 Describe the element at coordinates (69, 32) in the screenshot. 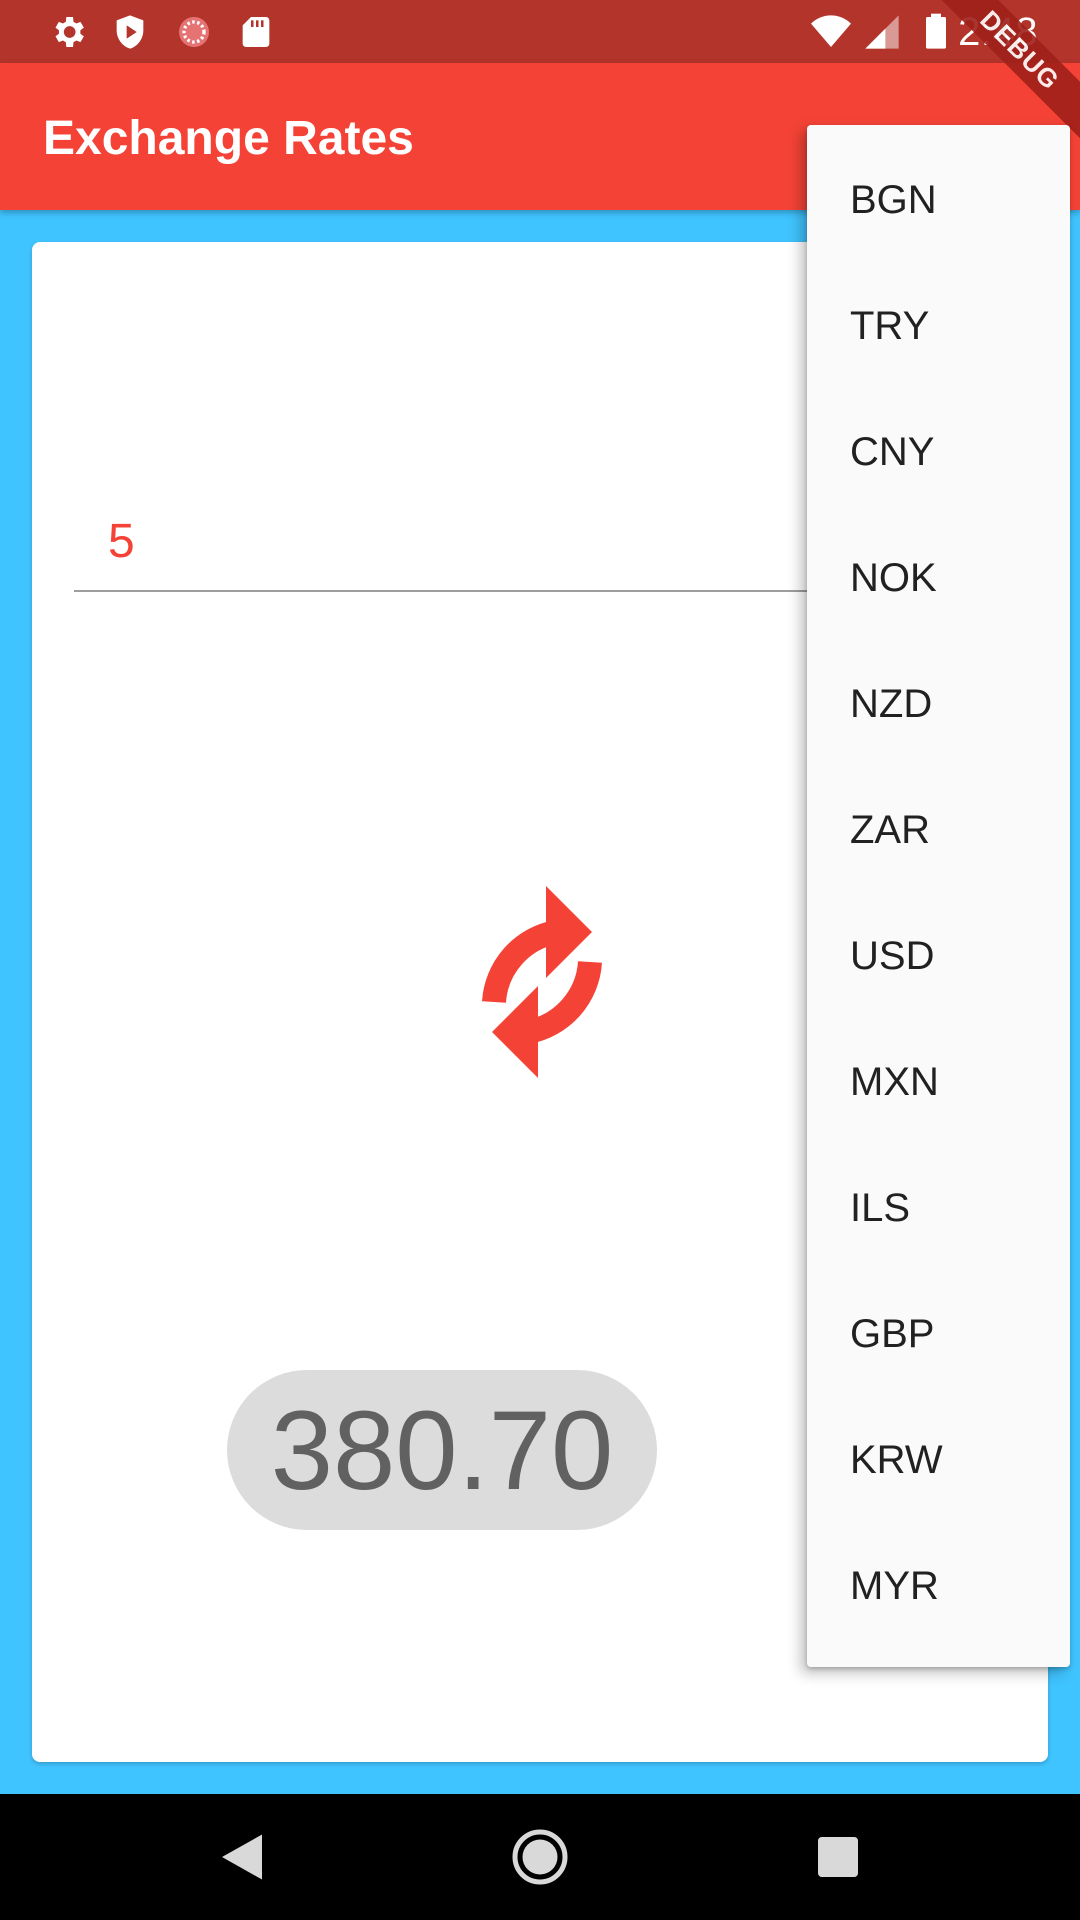

I see `gear-icon` at that location.